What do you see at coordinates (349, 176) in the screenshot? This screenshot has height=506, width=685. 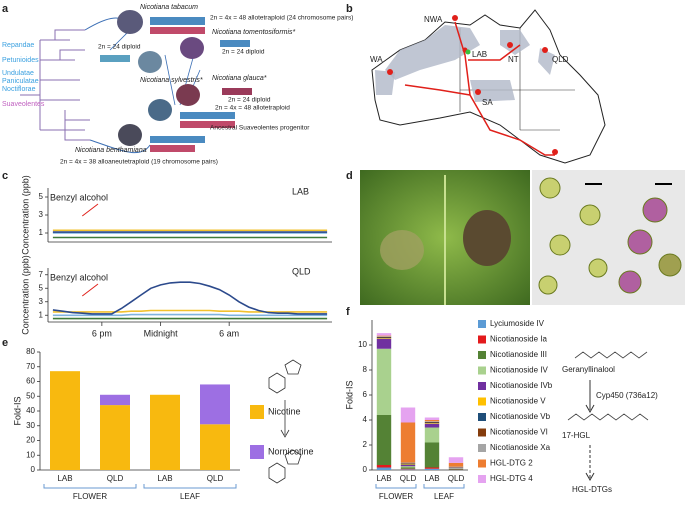 I see `panel-label: d` at bounding box center [349, 176].